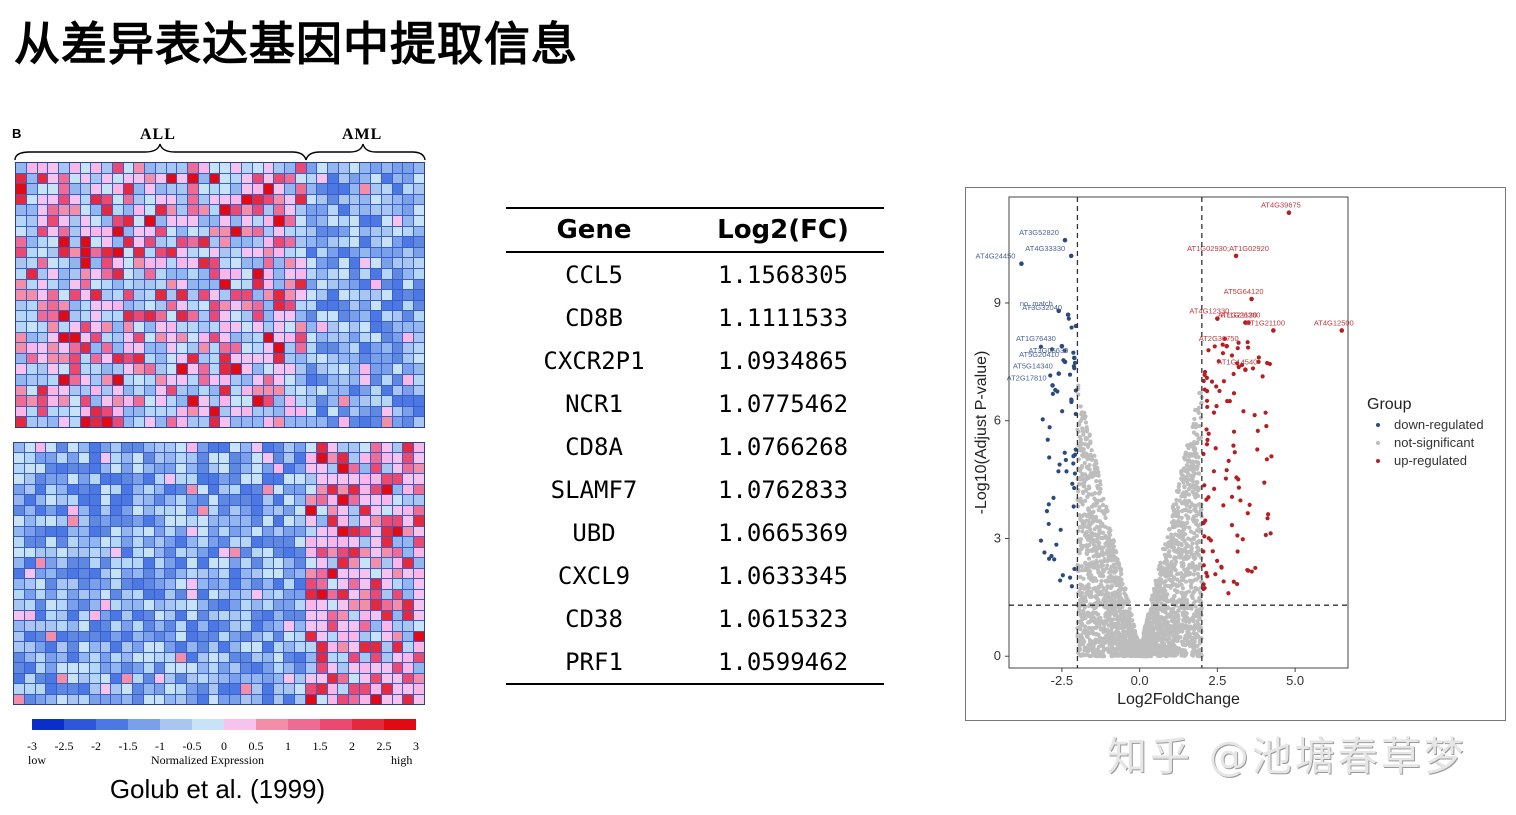 The width and height of the screenshot is (1516, 815). I want to click on x-tick-label: -2.5, so click(1062, 680).